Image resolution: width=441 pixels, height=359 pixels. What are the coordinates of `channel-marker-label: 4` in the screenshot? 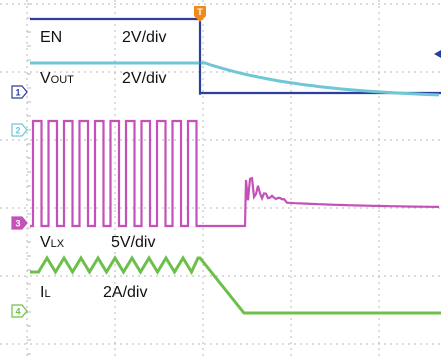 It's located at (17, 312).